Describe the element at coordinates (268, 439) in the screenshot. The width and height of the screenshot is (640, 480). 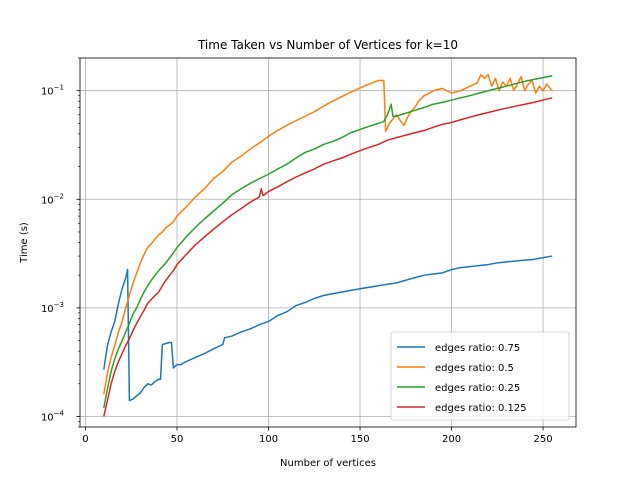
I see `x-tick-label: 100` at that location.